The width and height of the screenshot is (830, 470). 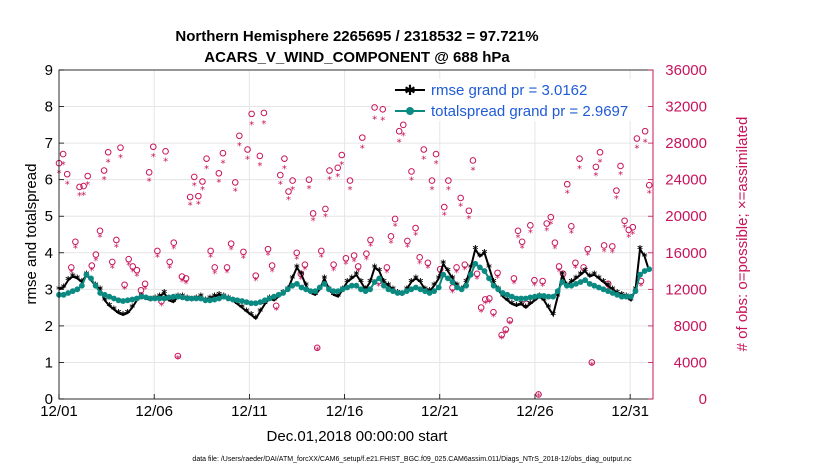 What do you see at coordinates (703, 399) in the screenshot?
I see `y2-tick-label: 0` at bounding box center [703, 399].